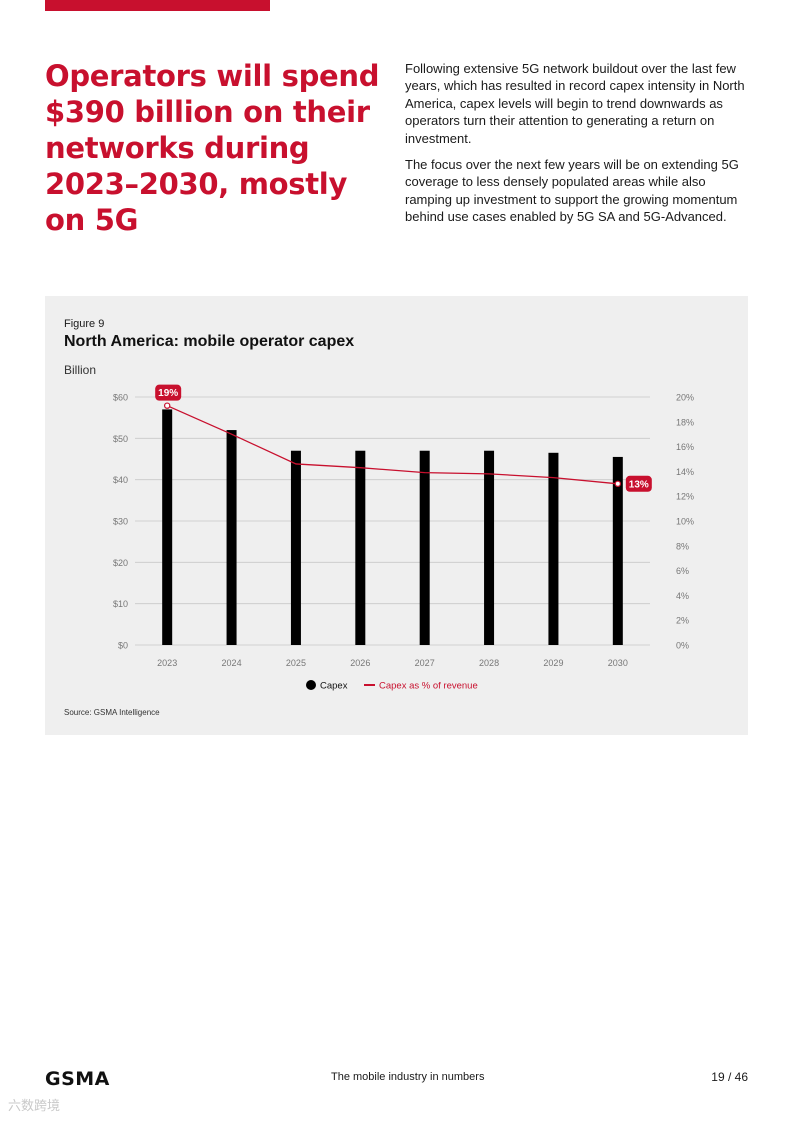 The width and height of the screenshot is (793, 1122). What do you see at coordinates (685, 422) in the screenshot?
I see `y-right-tick-label: 18%` at bounding box center [685, 422].